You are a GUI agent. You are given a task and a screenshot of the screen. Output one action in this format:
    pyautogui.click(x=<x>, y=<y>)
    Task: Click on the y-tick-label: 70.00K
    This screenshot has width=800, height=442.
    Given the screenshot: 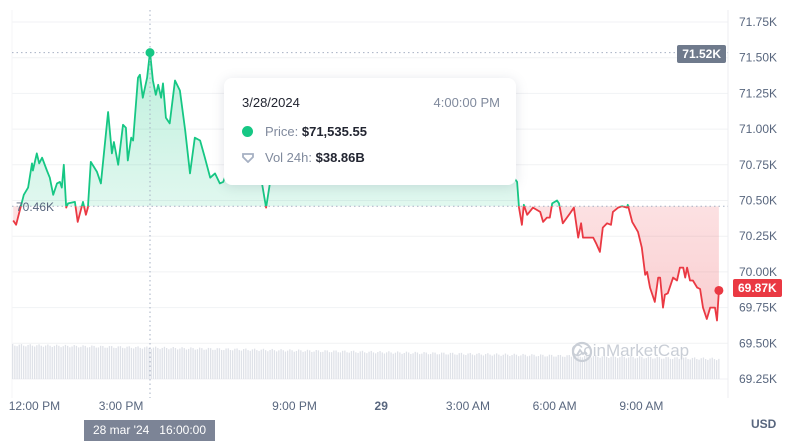 What is the action you would take?
    pyautogui.click(x=758, y=272)
    